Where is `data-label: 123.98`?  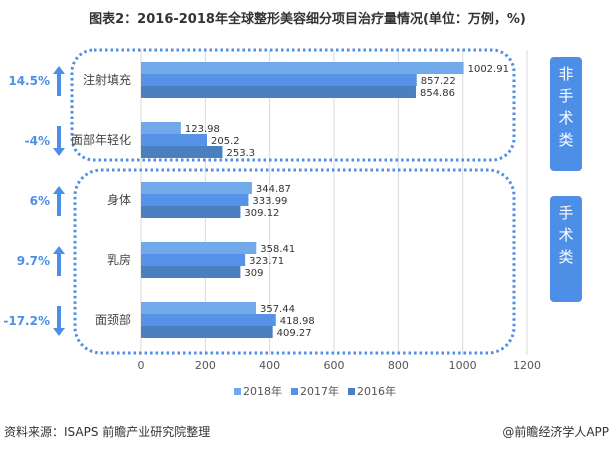
data-label: 123.98 is located at coordinates (202, 129).